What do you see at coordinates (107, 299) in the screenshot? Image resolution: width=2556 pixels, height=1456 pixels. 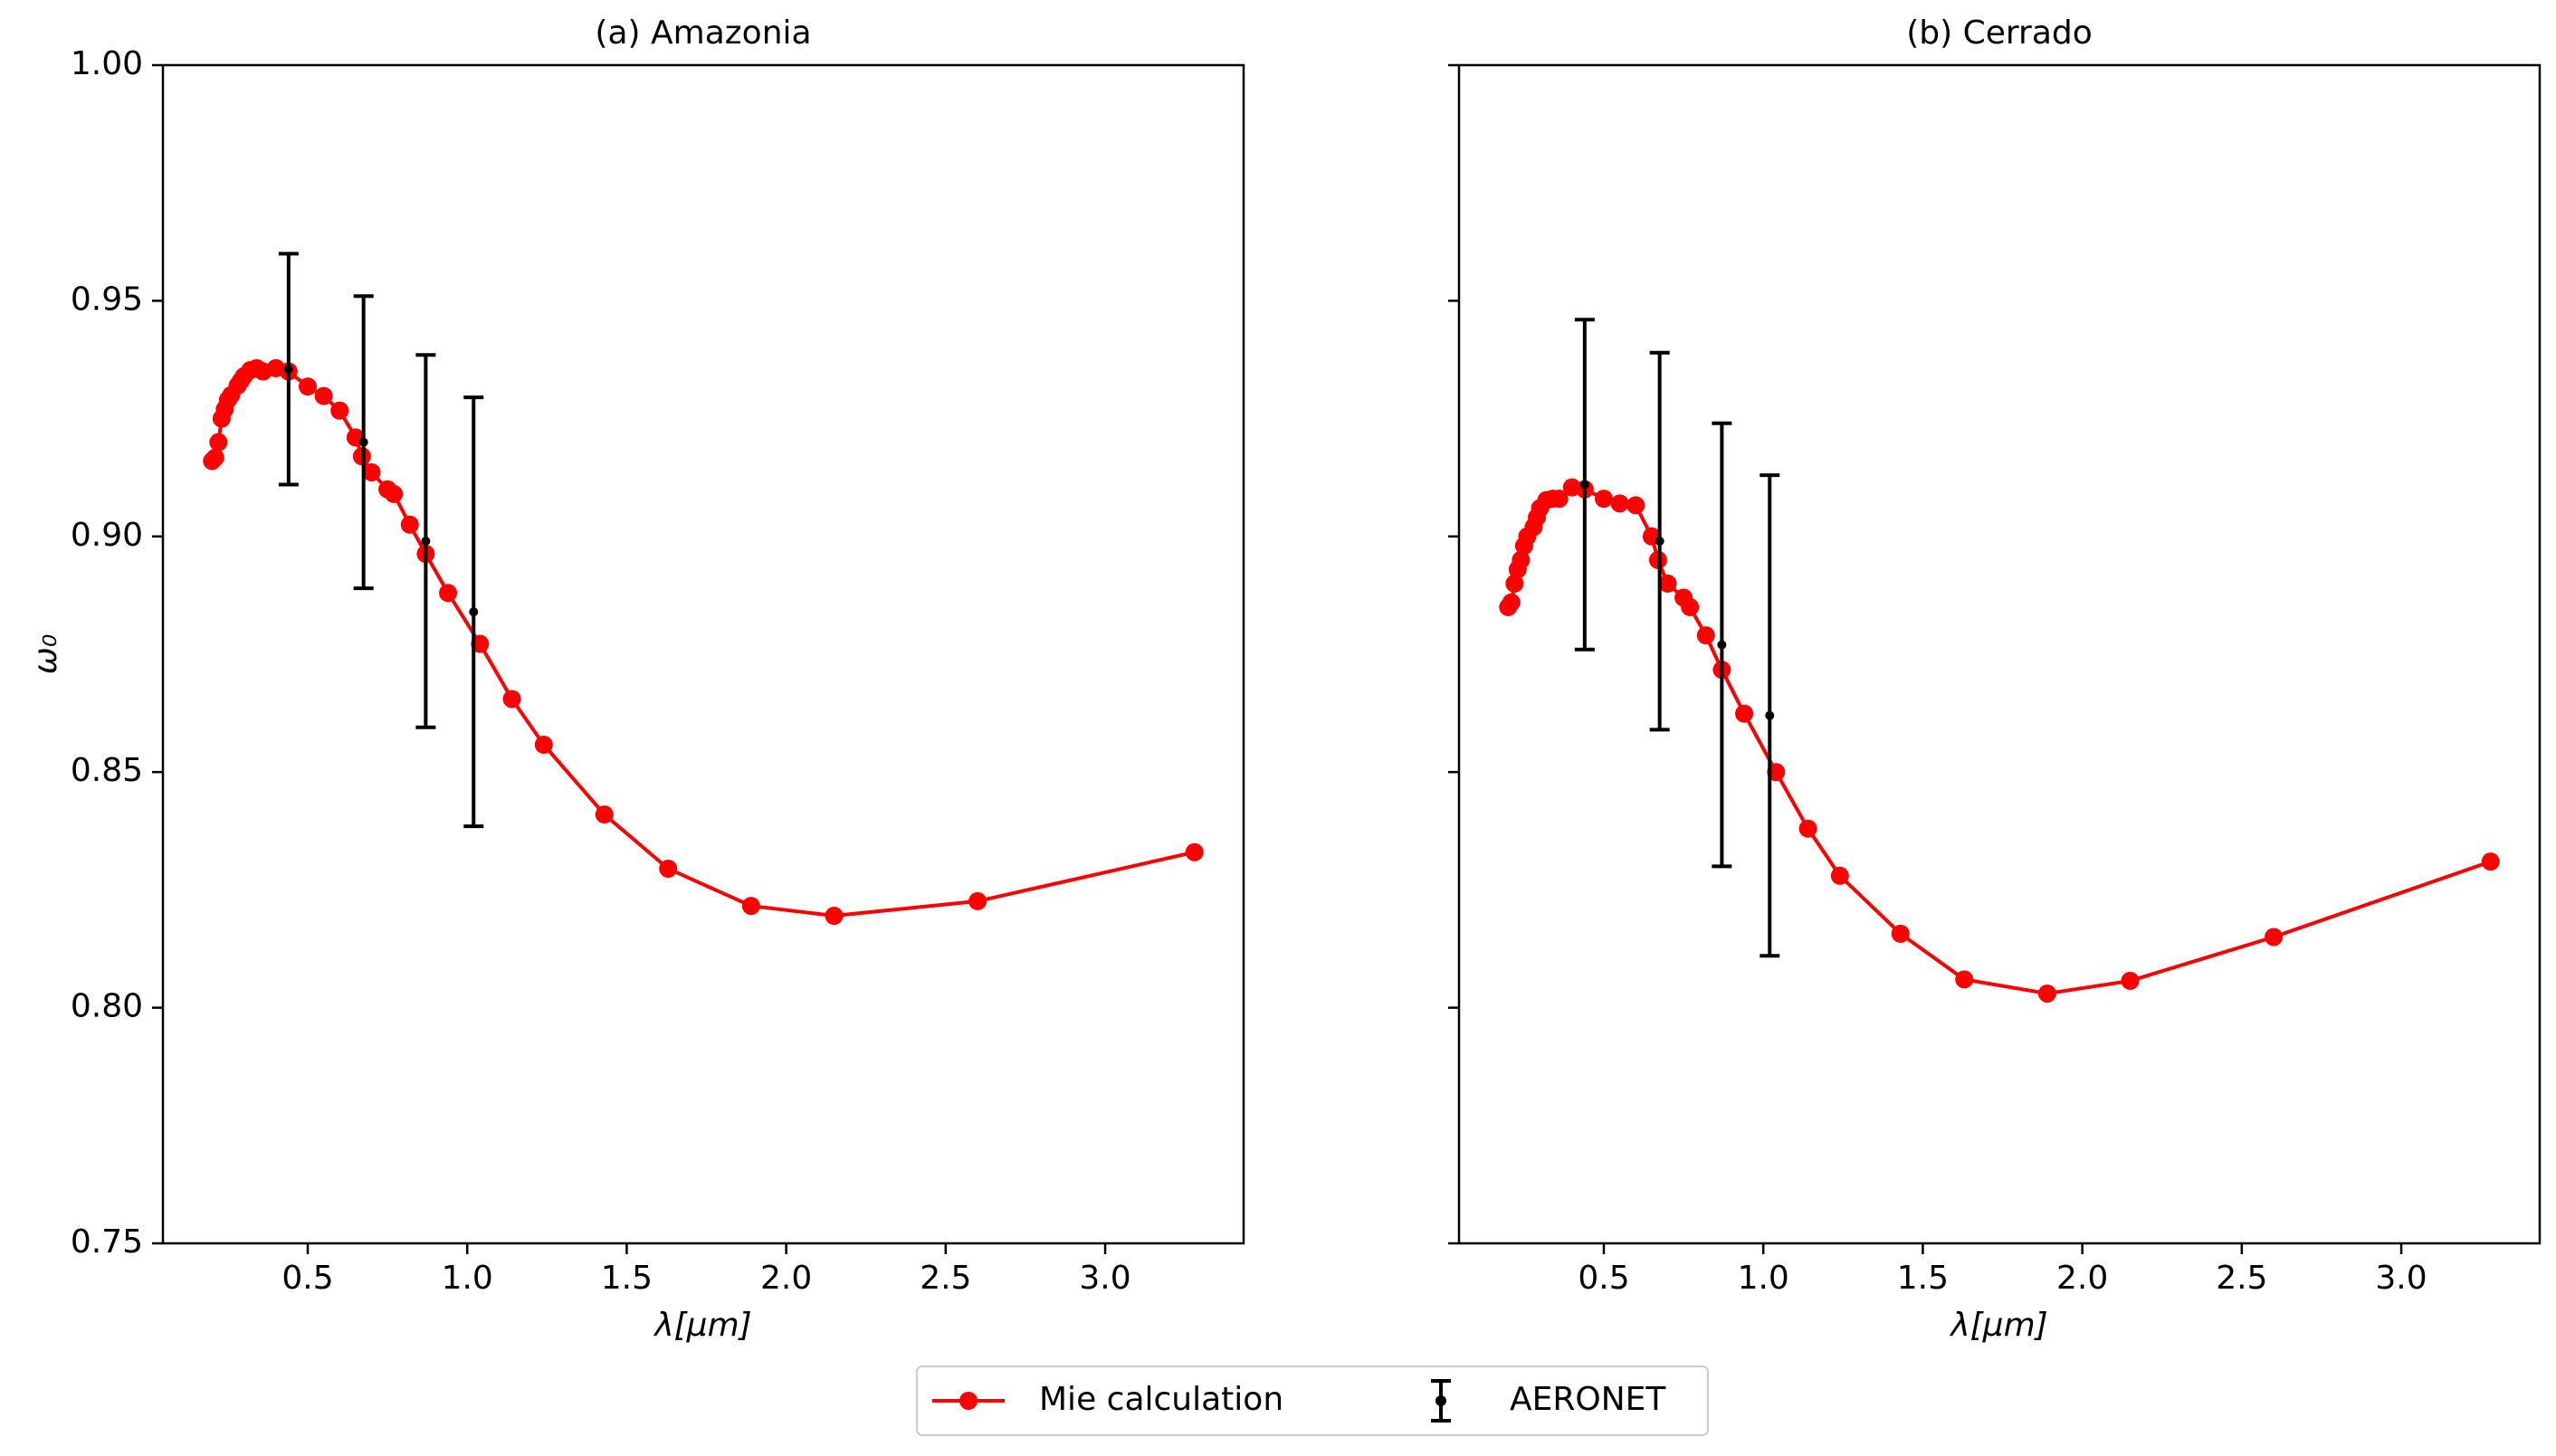 I see `y-tick-label: 0.95` at bounding box center [107, 299].